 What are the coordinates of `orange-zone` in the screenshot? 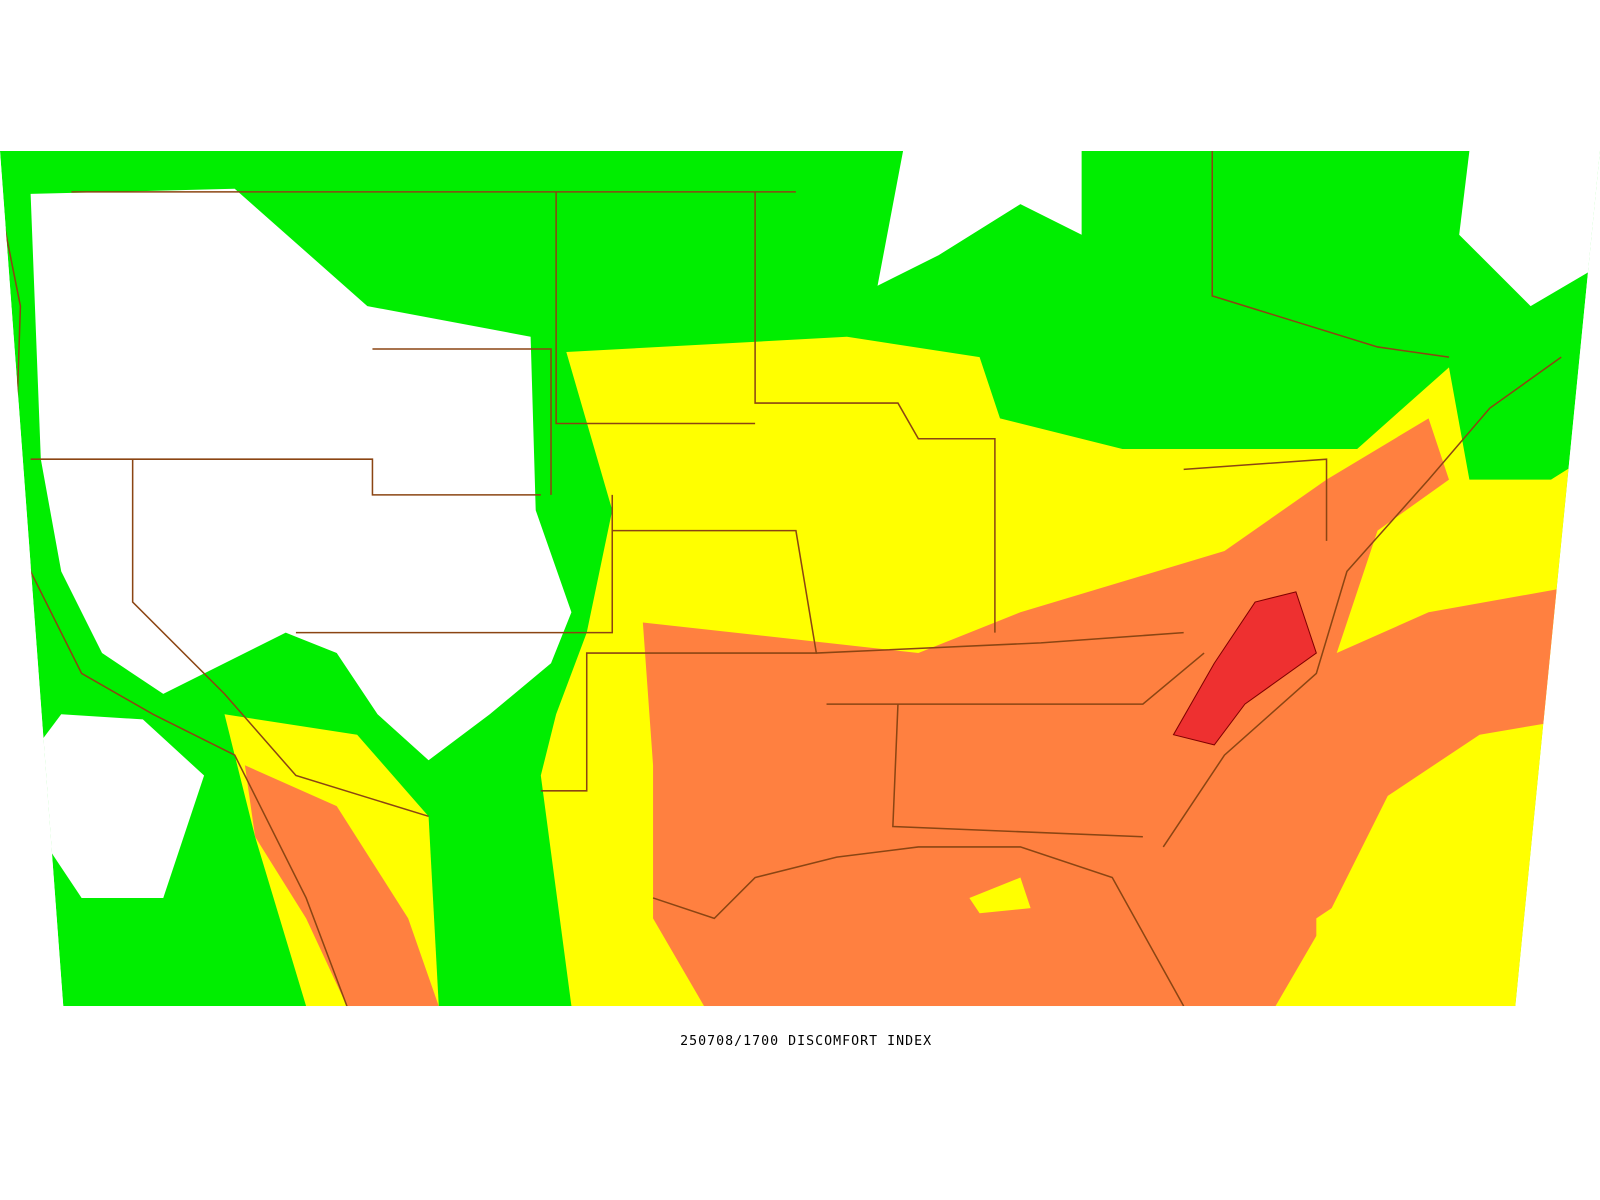 It's located at (341, 886).